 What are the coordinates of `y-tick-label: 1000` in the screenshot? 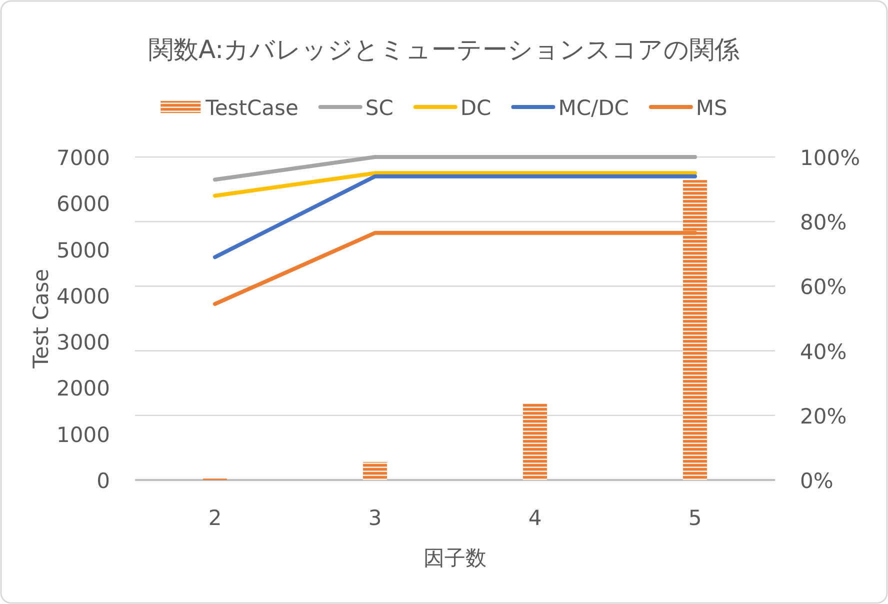 It's located at (83, 434).